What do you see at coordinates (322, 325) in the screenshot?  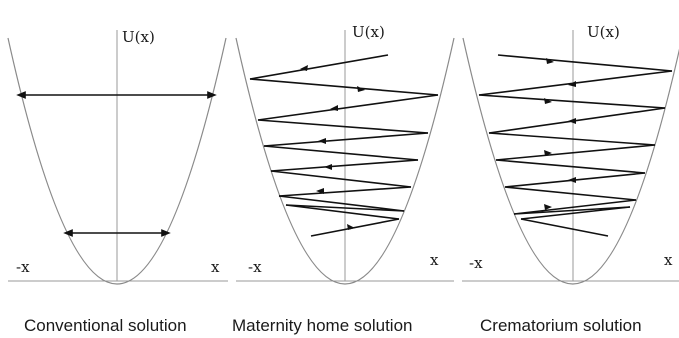 I see `panel-caption: Maternity home solution` at bounding box center [322, 325].